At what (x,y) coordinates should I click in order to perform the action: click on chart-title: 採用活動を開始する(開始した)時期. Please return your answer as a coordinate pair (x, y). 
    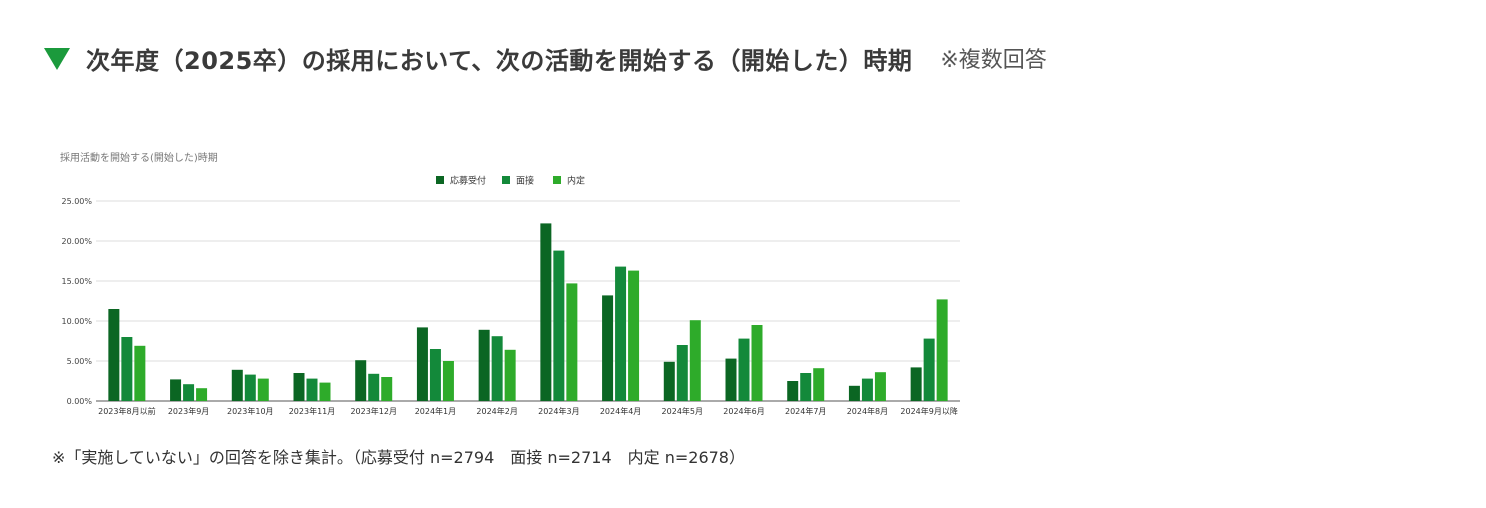
    Looking at the image, I should click on (139, 157).